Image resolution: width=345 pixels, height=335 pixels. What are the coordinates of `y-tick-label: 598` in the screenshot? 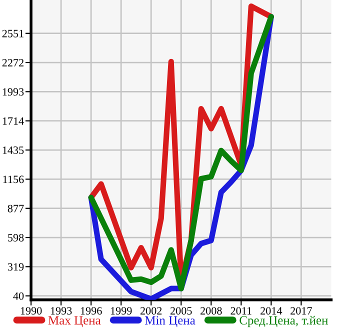 It's located at (16, 238).